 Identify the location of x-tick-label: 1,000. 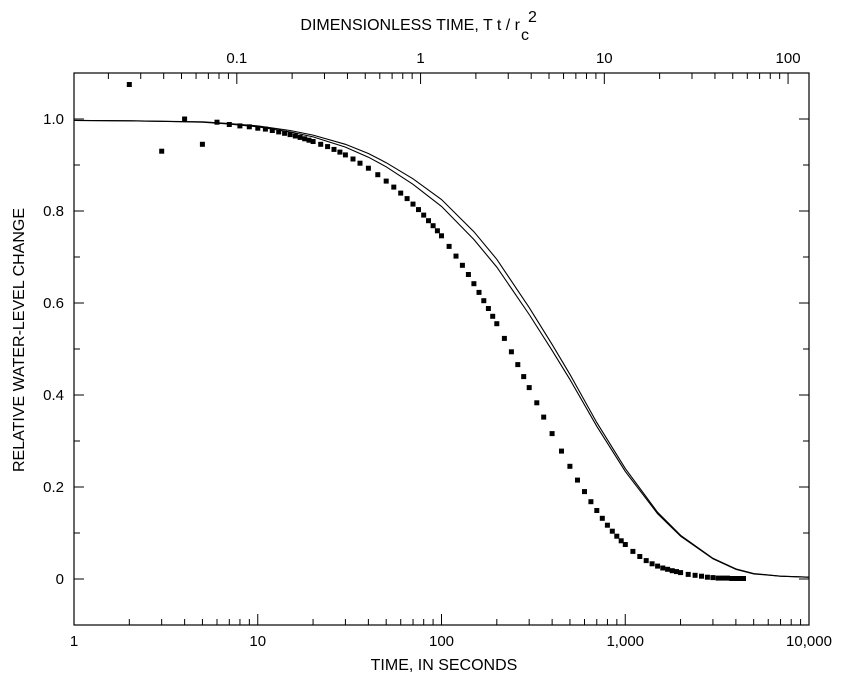
(625, 641).